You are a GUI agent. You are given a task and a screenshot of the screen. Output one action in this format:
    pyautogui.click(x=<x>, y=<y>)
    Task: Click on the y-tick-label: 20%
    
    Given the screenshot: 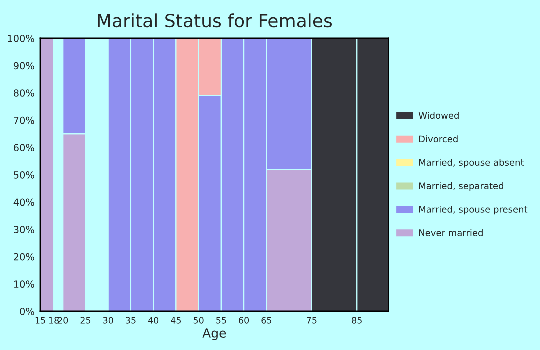 What is the action you would take?
    pyautogui.click(x=24, y=257)
    